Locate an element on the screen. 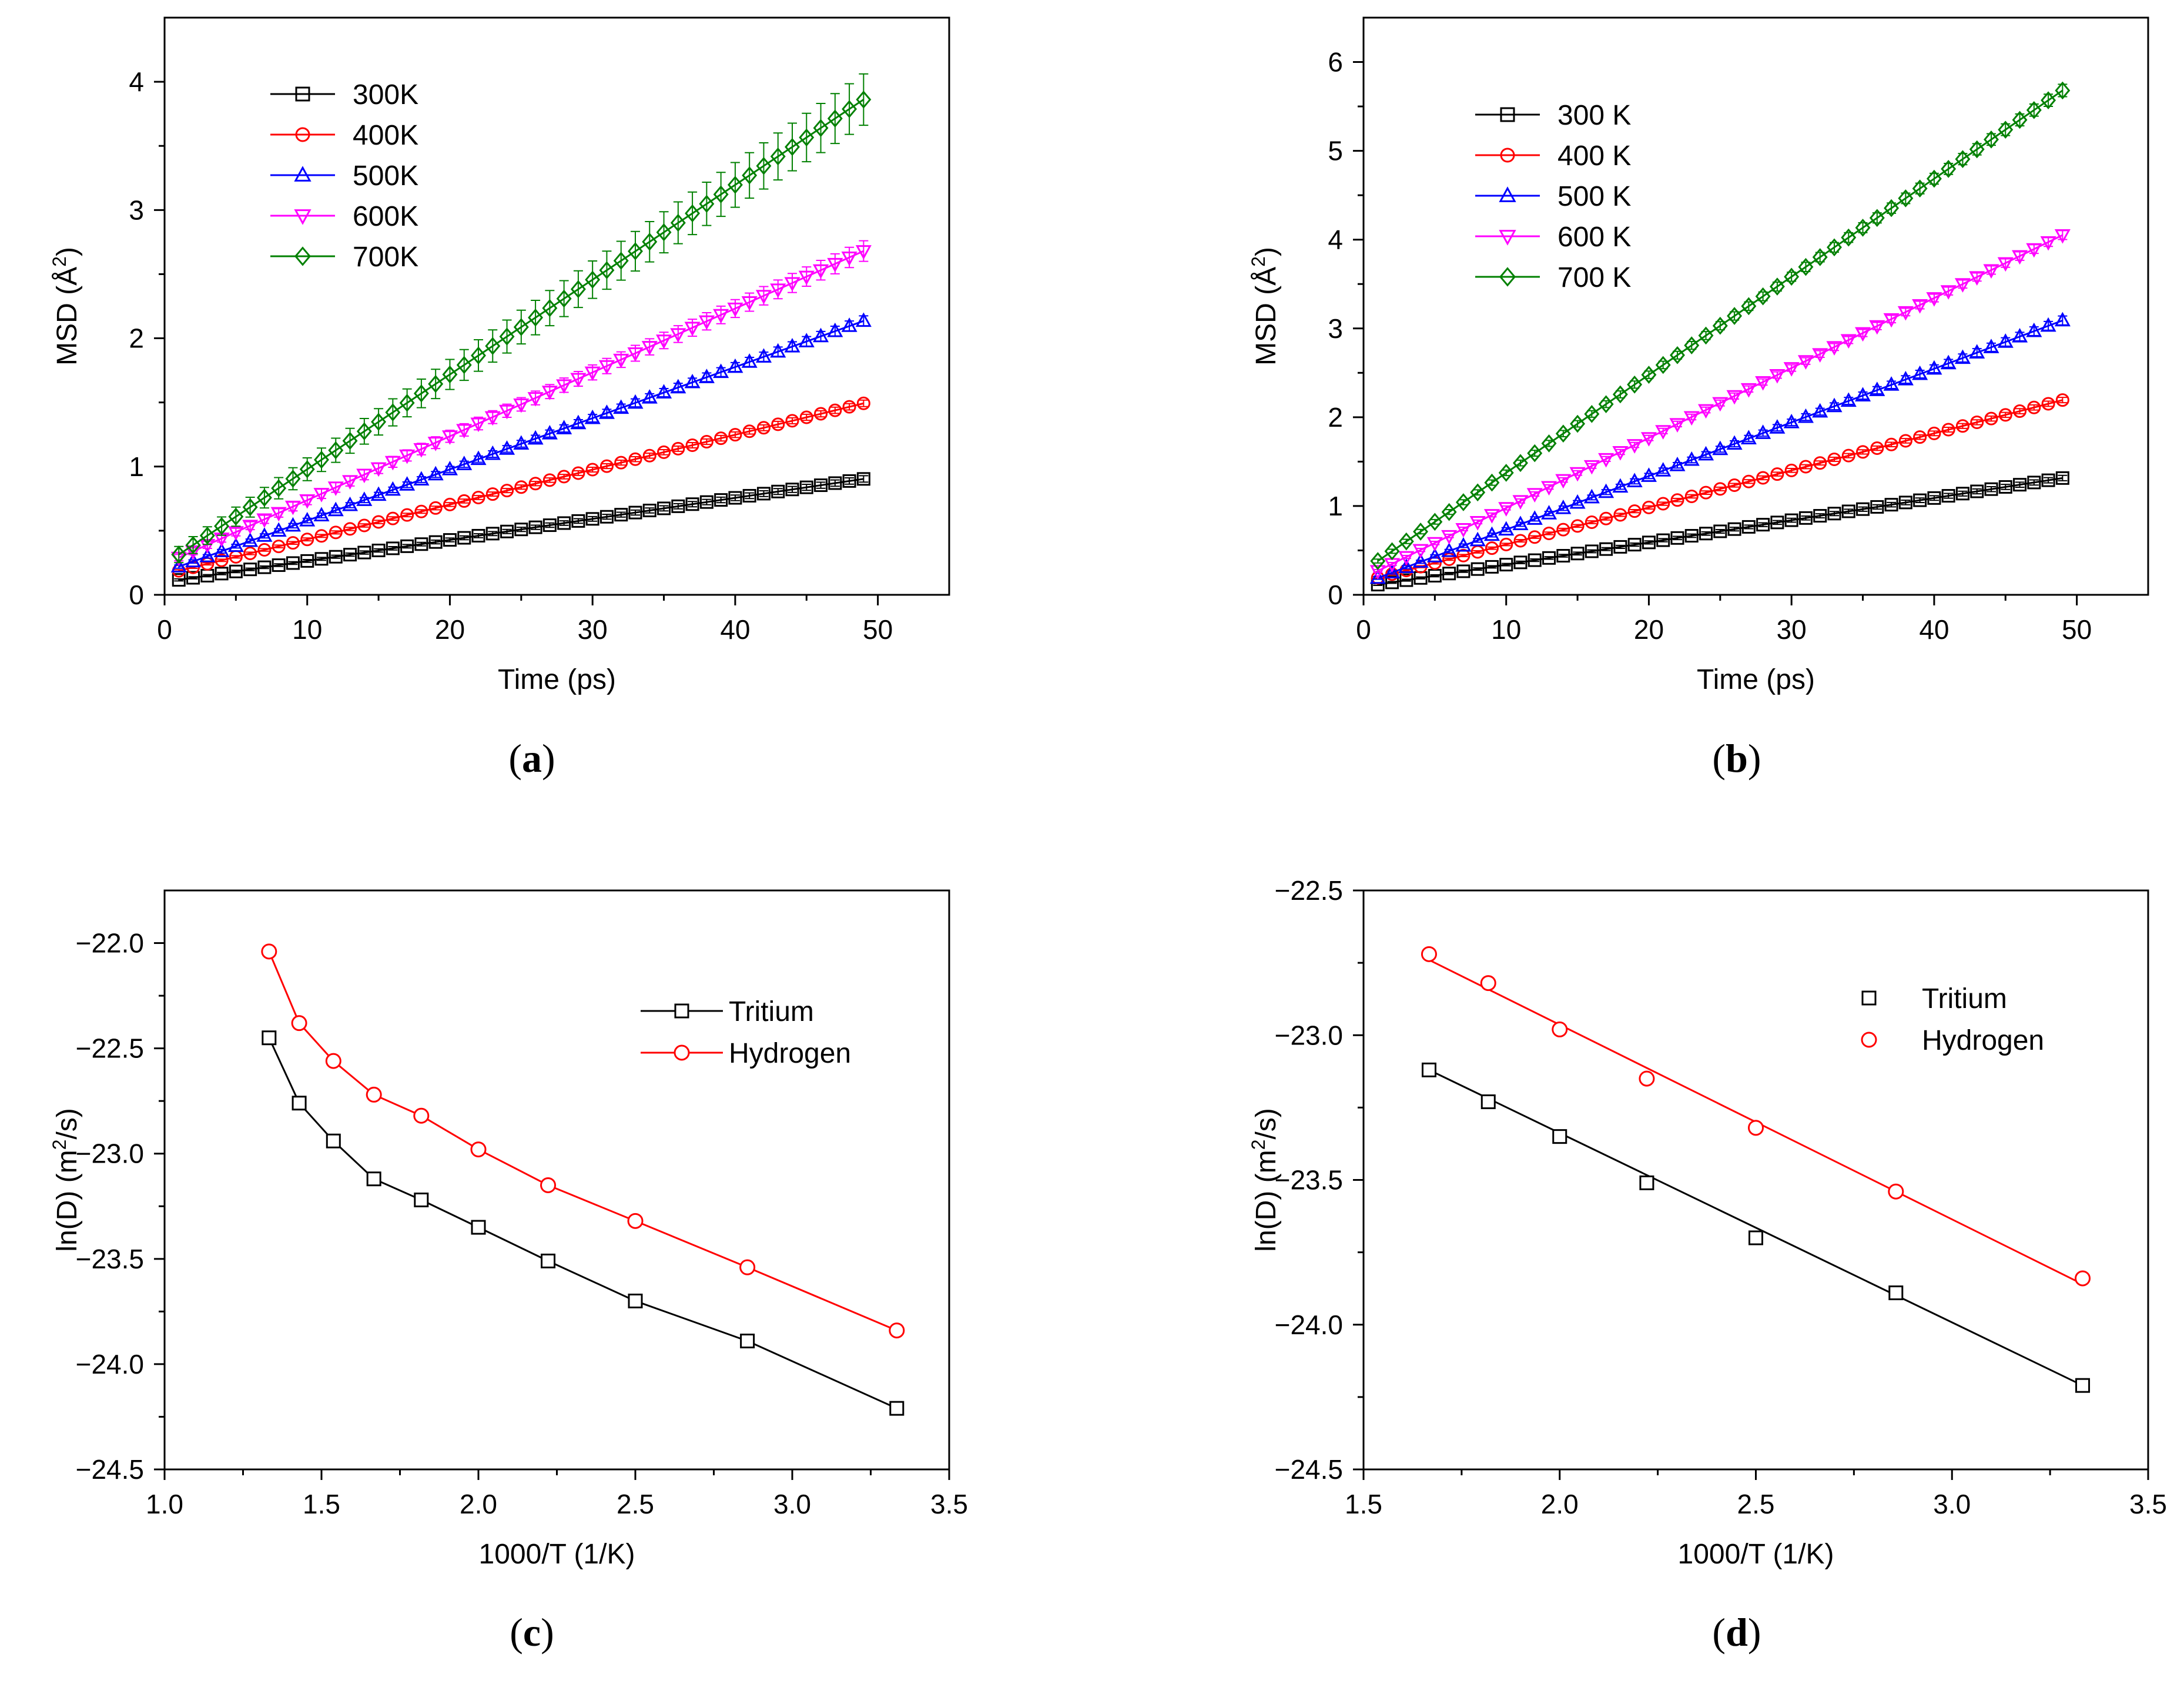 This screenshot has width=2184, height=1681. series-400K is located at coordinates (1720, 489).